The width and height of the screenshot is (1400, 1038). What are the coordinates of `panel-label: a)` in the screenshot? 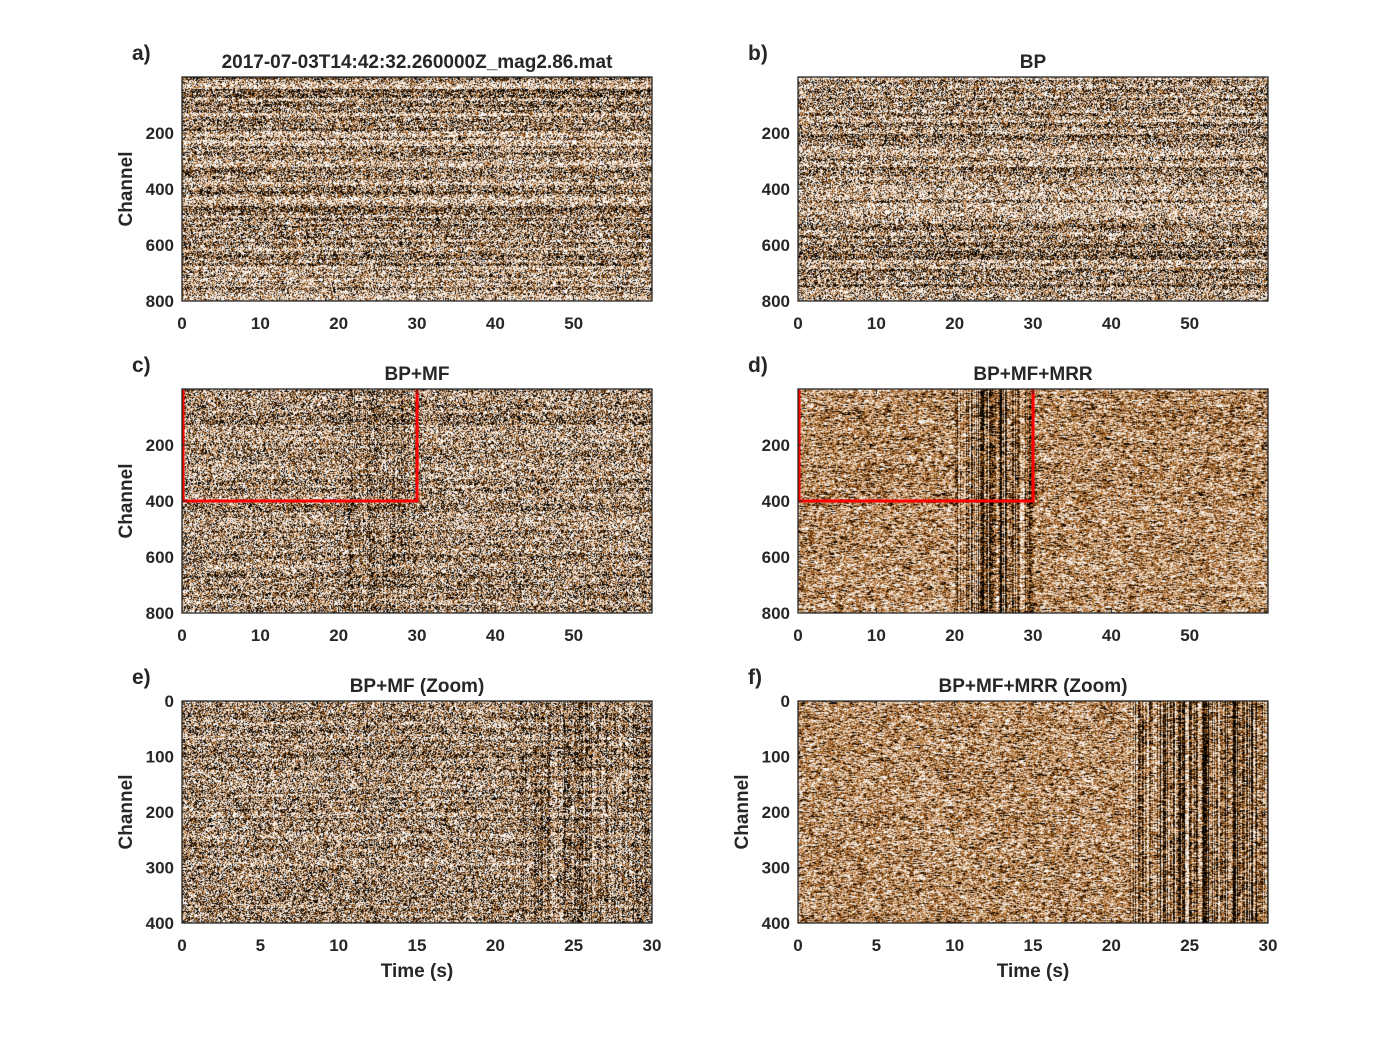 It's located at (141, 53).